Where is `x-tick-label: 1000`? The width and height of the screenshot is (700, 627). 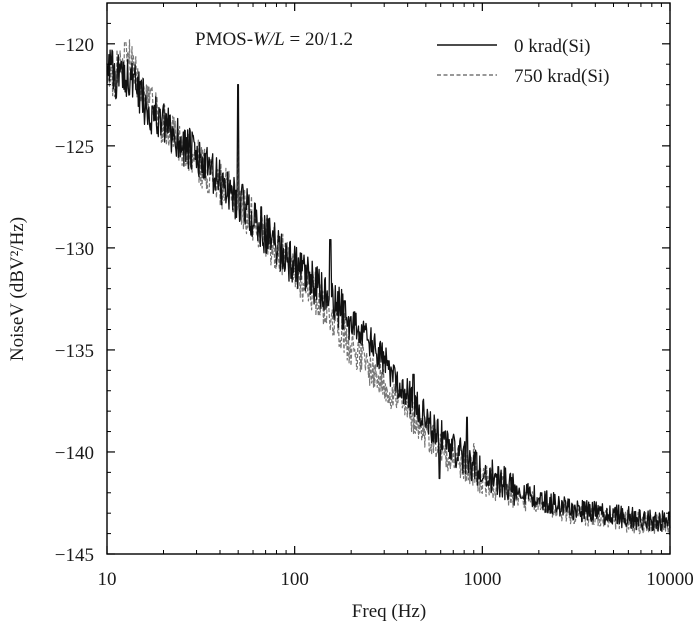 x-tick-label: 1000 is located at coordinates (482, 579).